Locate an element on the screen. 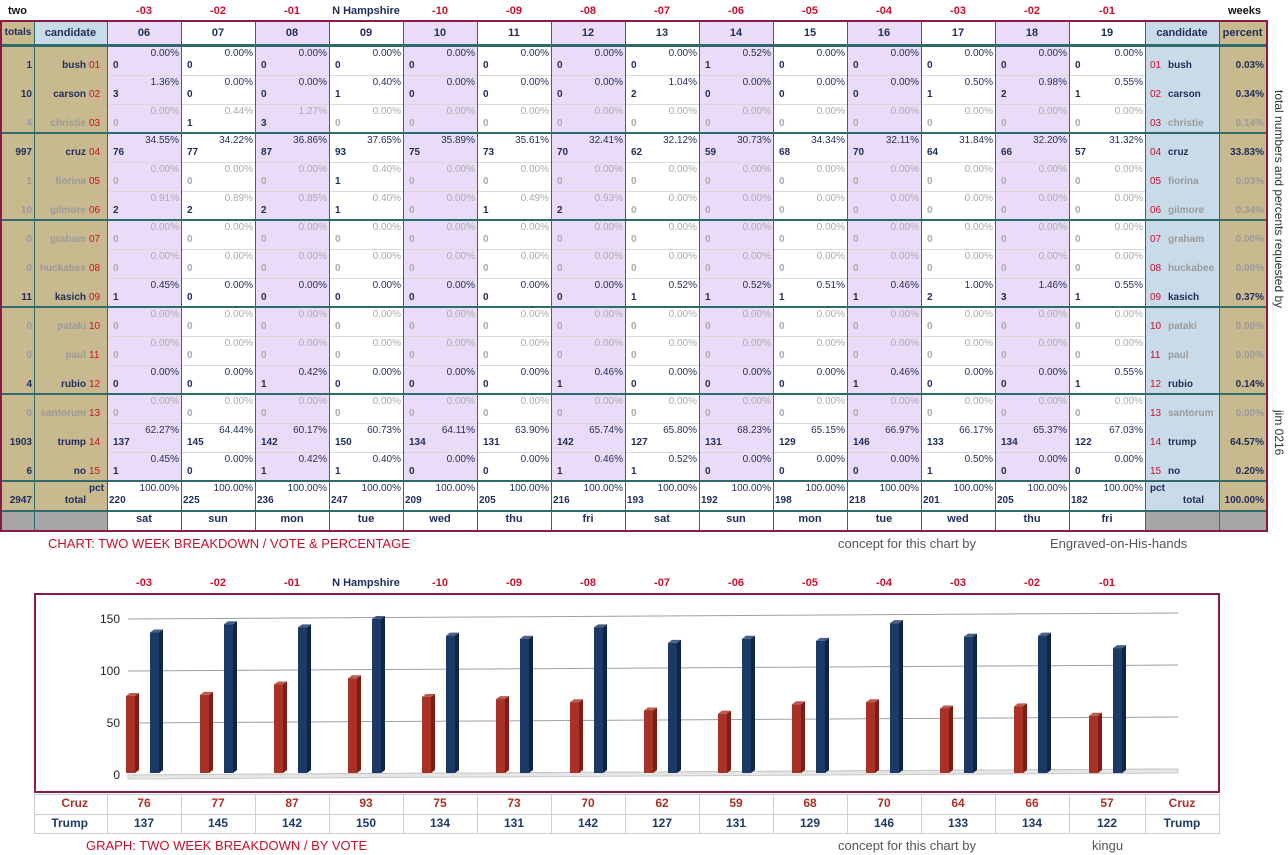  candidate-name-right: santorum is located at coordinates (1191, 413).